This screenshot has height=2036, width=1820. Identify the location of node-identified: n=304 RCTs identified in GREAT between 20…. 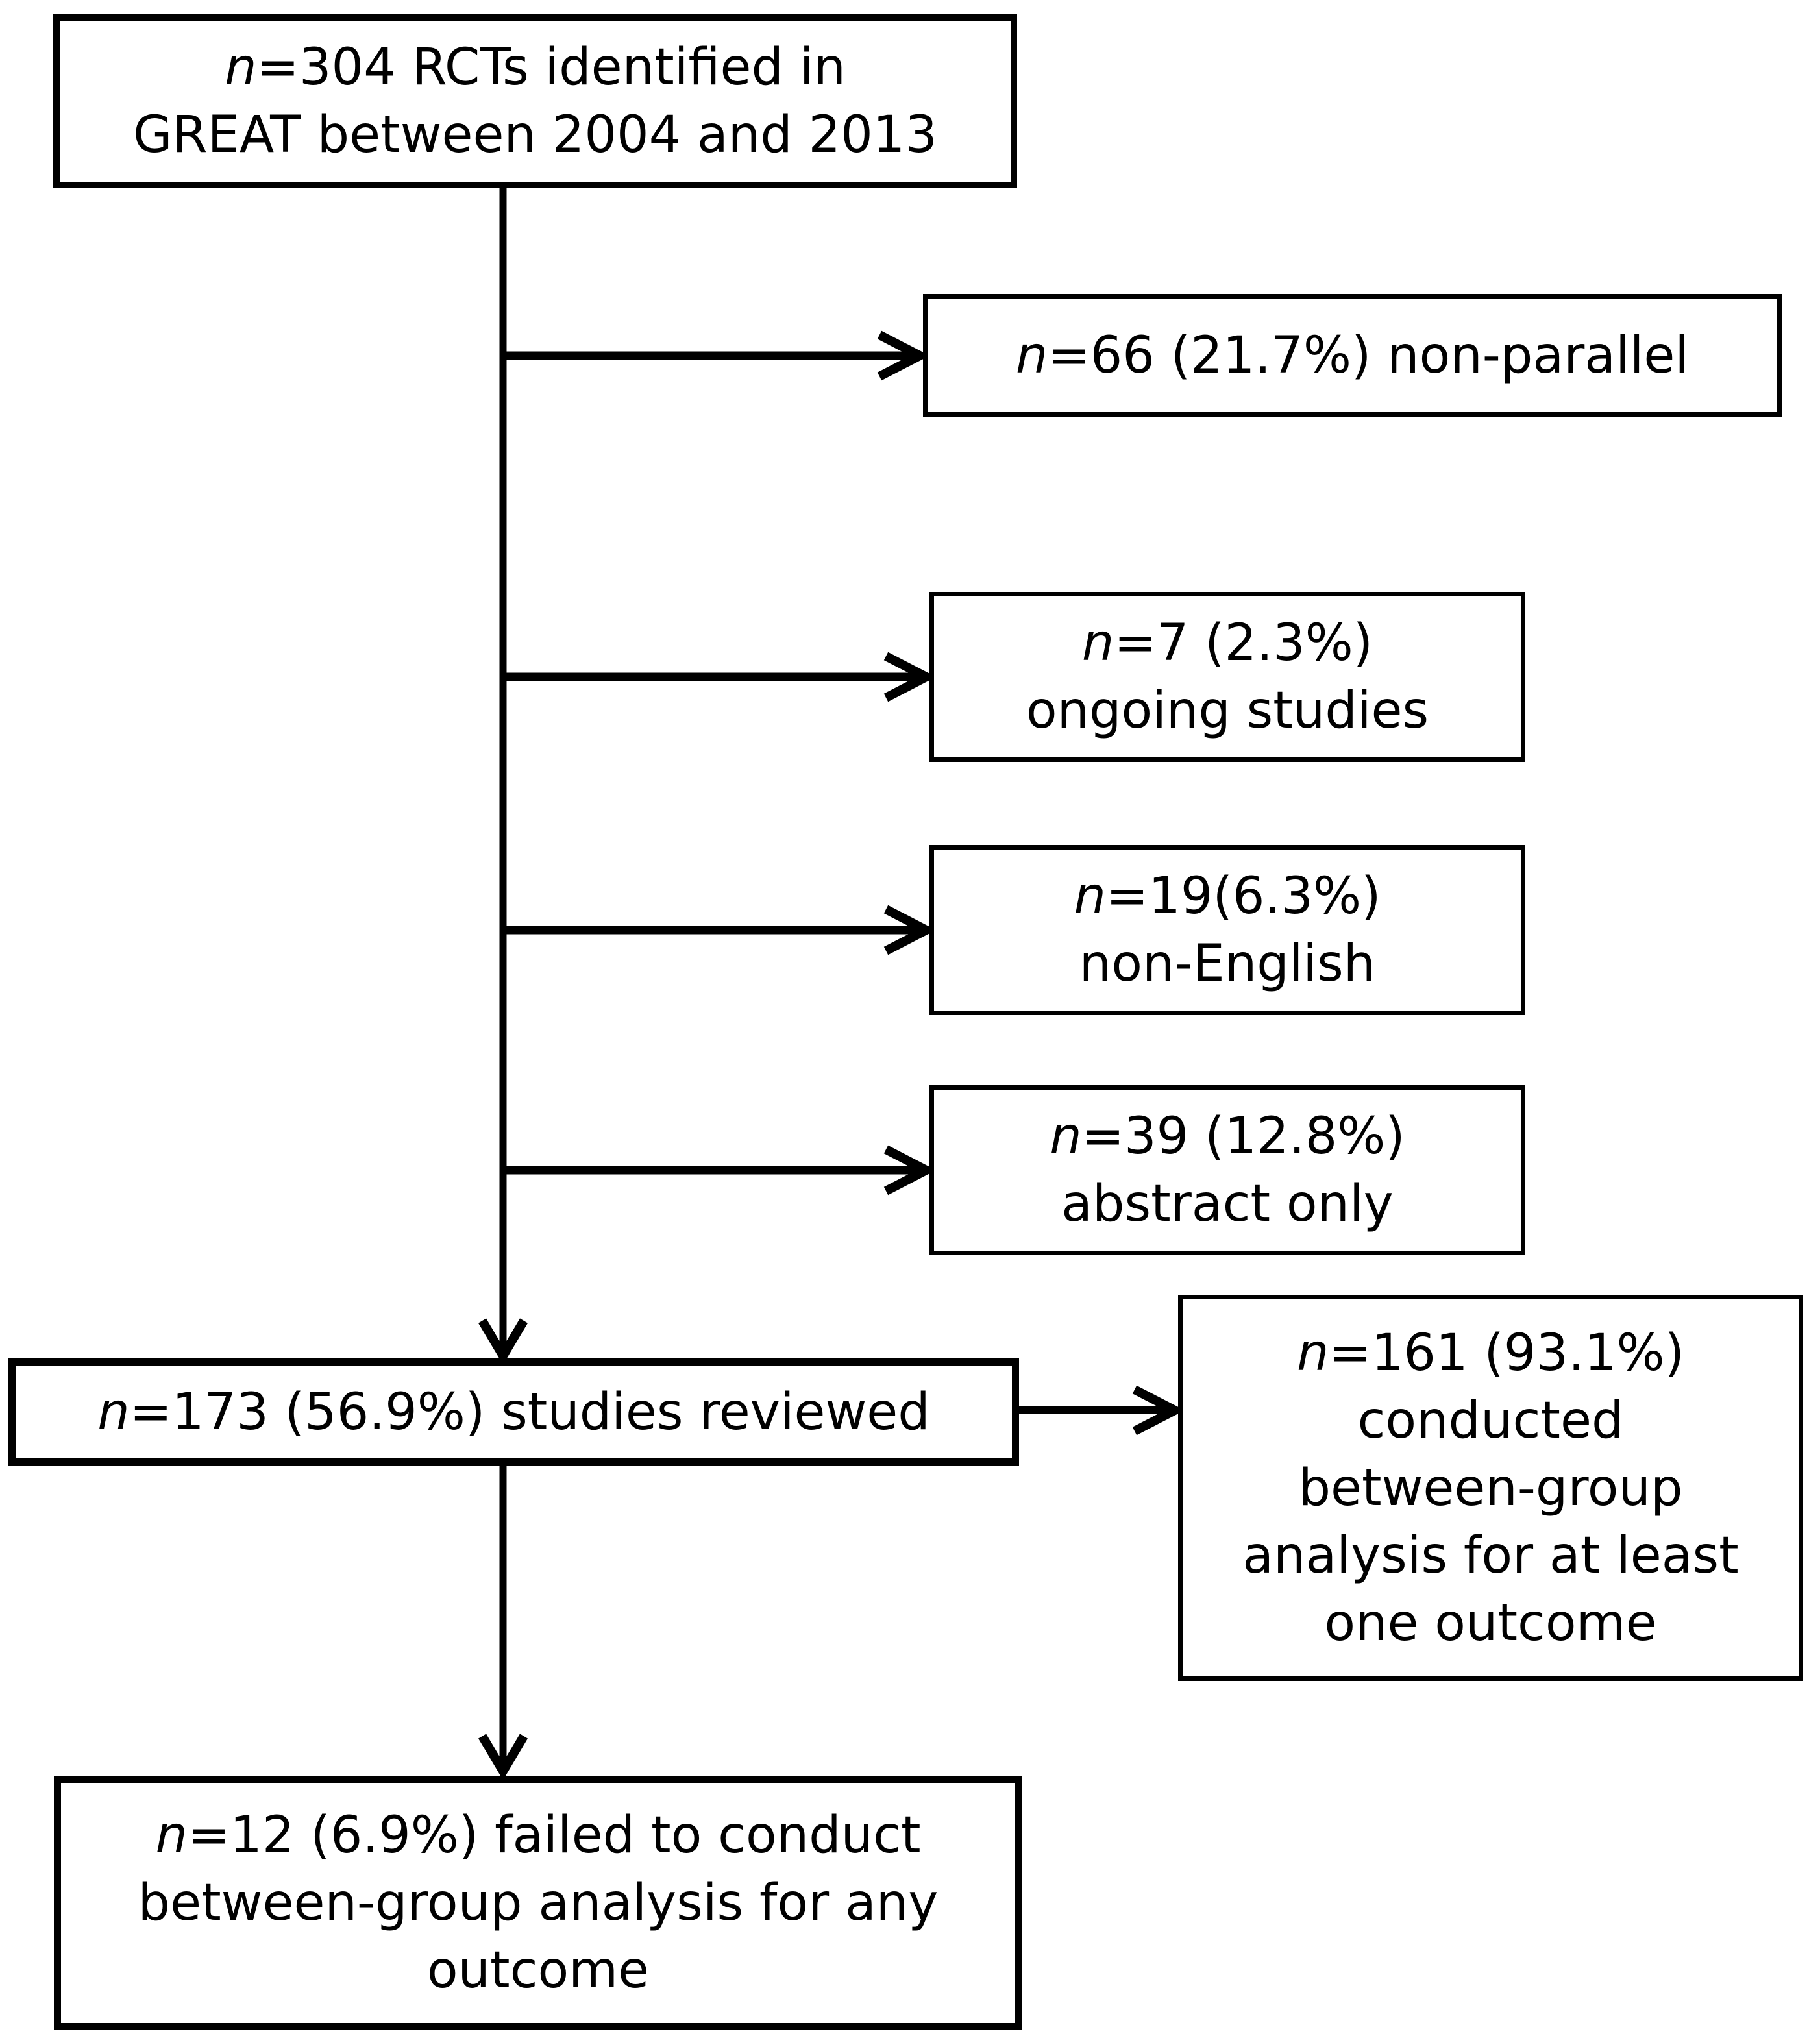
(535, 101).